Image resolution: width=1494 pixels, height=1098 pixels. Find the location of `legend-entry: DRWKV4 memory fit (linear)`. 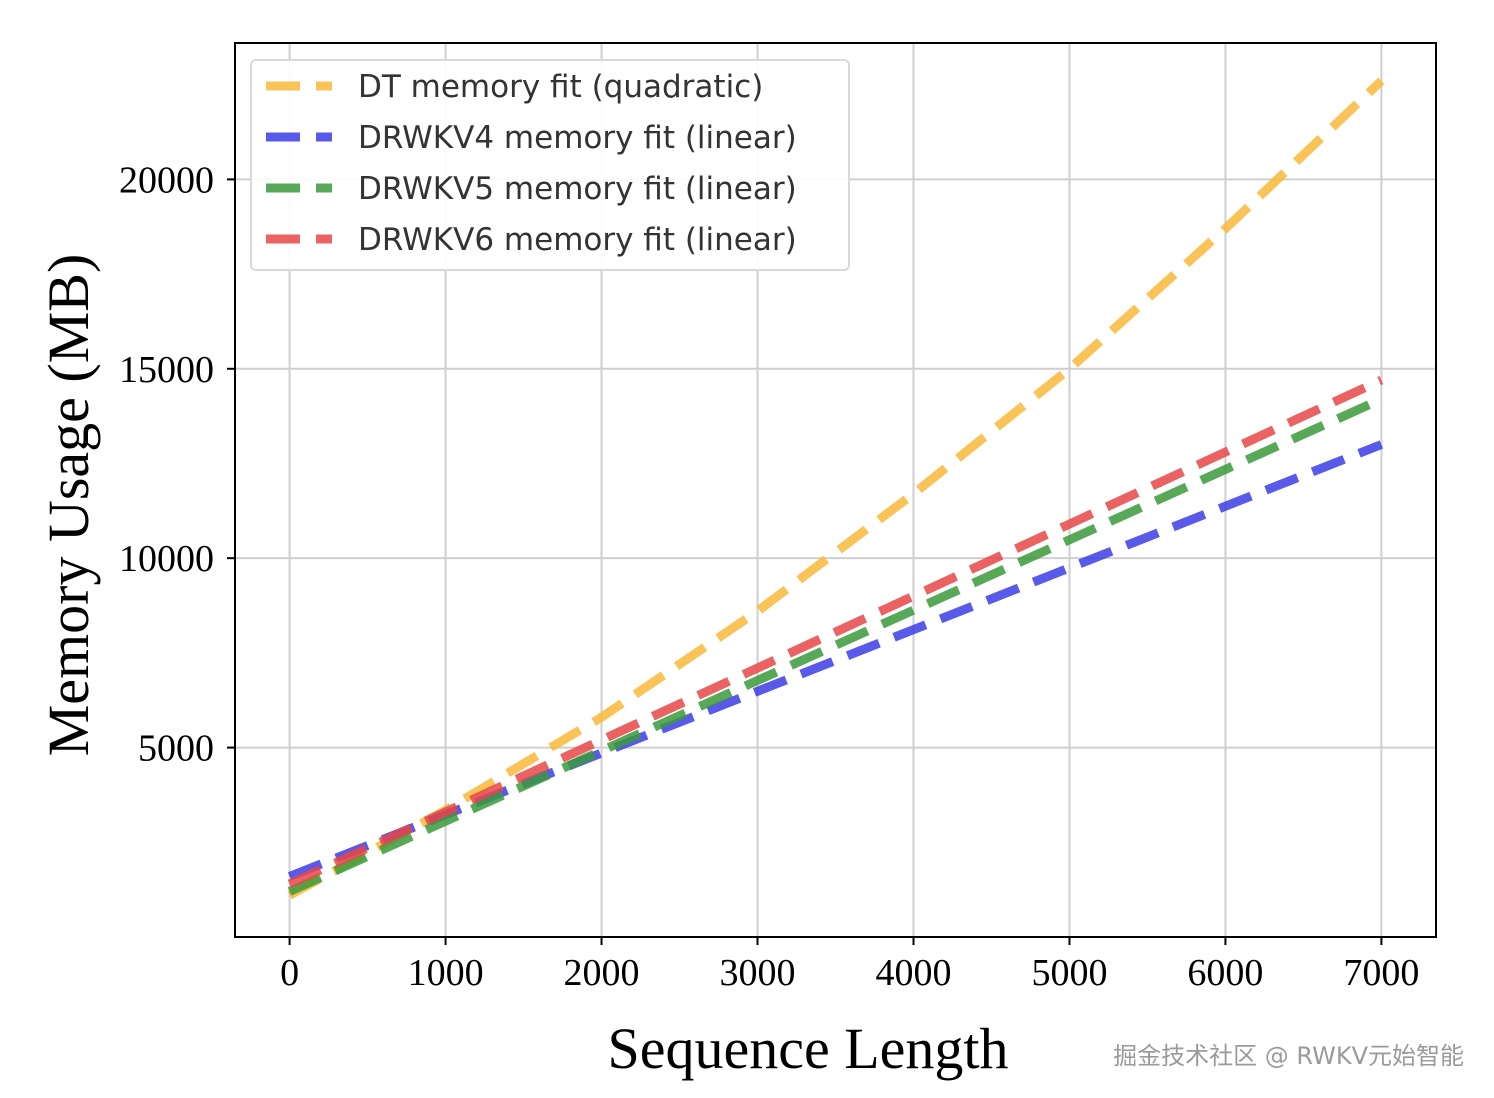

legend-entry: DRWKV4 memory fit (linear) is located at coordinates (577, 138).